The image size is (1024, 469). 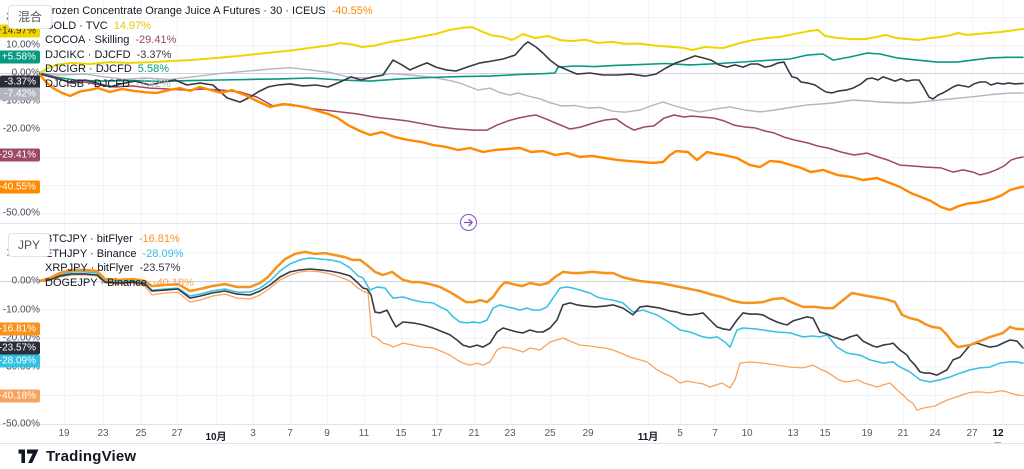 What do you see at coordinates (512, 456) in the screenshot?
I see `footer-bar: TradingView` at bounding box center [512, 456].